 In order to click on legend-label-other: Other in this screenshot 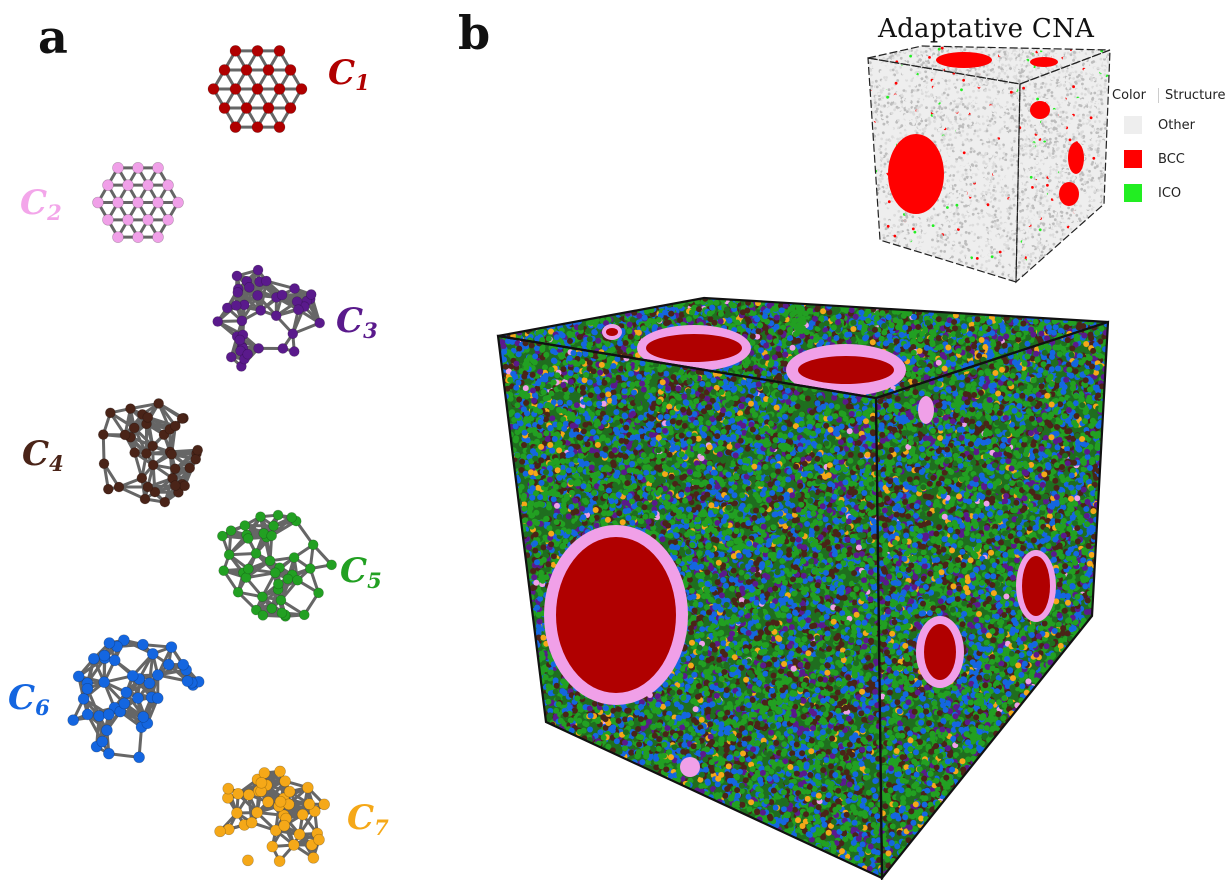, I will do `click(1176, 125)`.